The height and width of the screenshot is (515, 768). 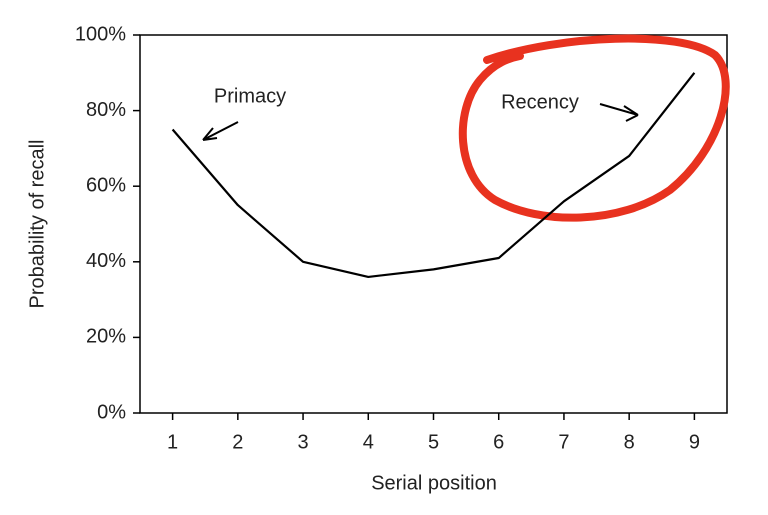 What do you see at coordinates (106, 337) in the screenshot?
I see `y-tick-label: 20%` at bounding box center [106, 337].